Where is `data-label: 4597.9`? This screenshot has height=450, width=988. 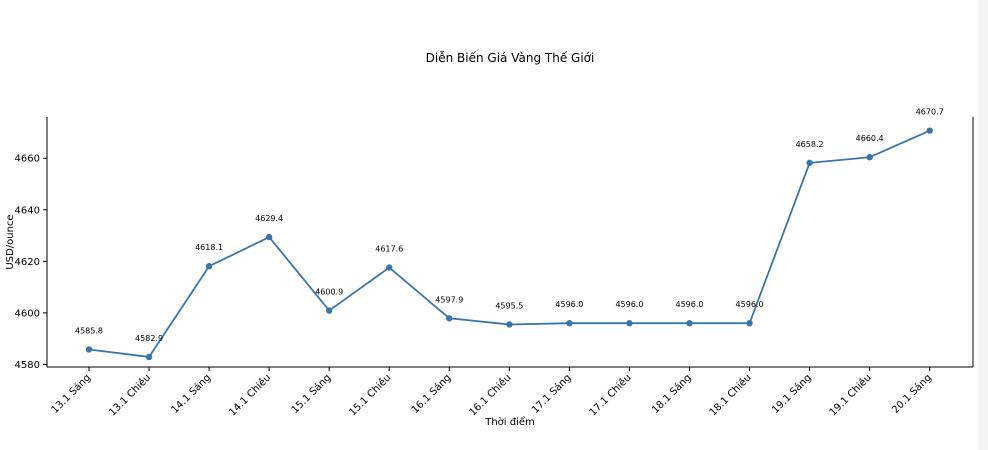
data-label: 4597.9 is located at coordinates (449, 299).